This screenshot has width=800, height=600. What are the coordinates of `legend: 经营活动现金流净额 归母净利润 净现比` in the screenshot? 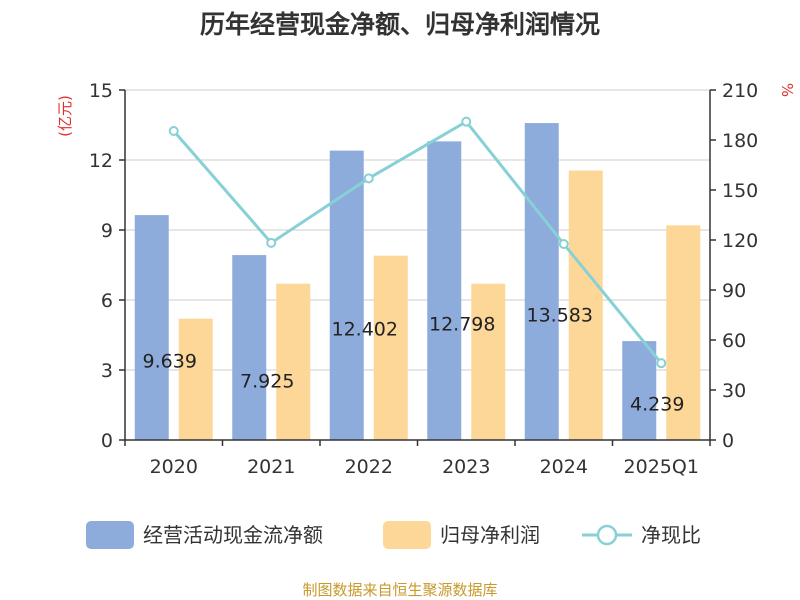 It's located at (393, 535).